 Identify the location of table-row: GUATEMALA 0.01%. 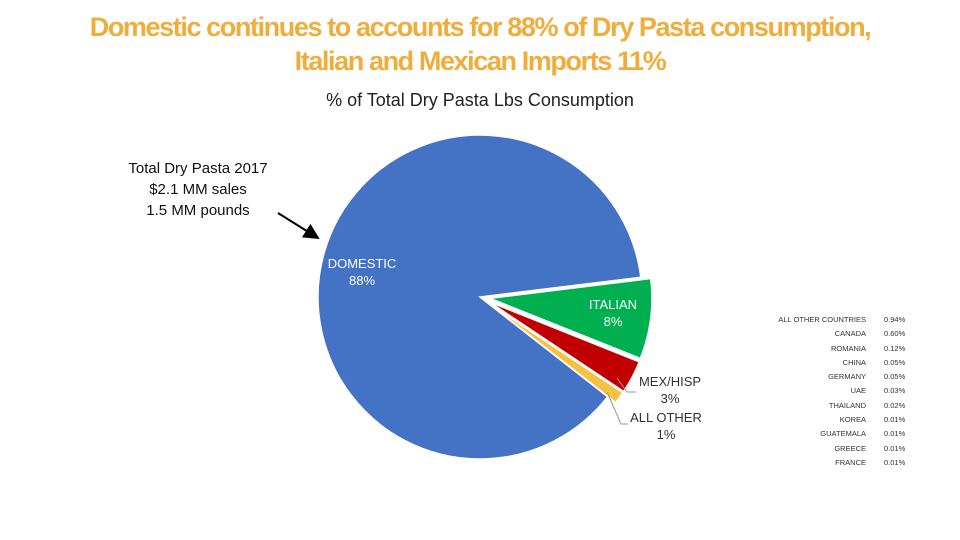
(846, 434).